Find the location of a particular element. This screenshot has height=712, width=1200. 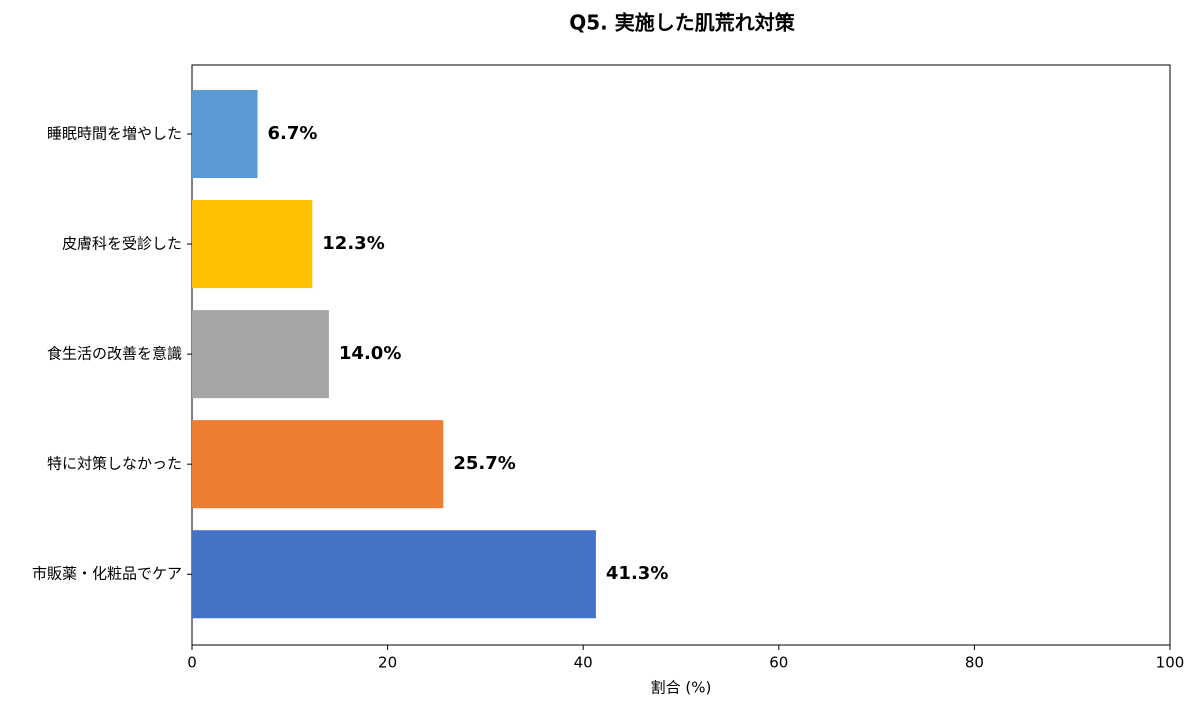

y-tick-label: 皮膚科を受診した is located at coordinates (122, 244).